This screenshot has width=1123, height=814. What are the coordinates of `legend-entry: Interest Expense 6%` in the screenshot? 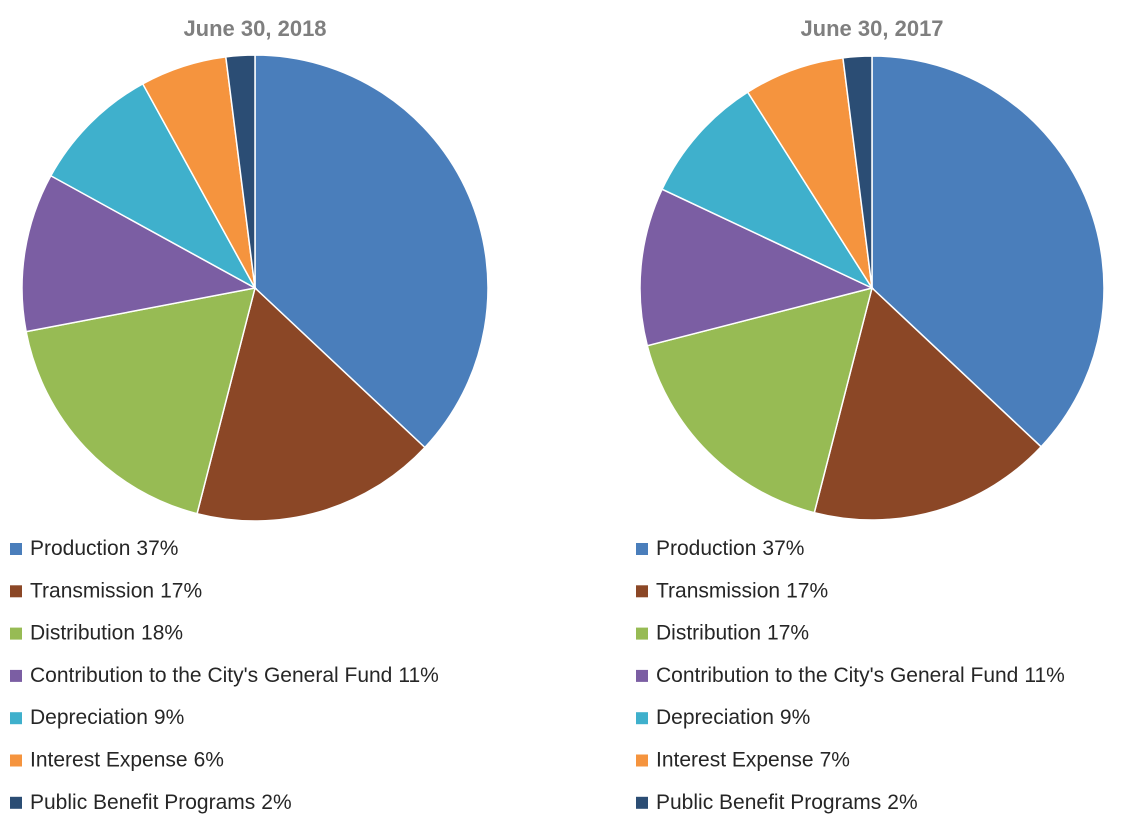 It's located at (127, 759).